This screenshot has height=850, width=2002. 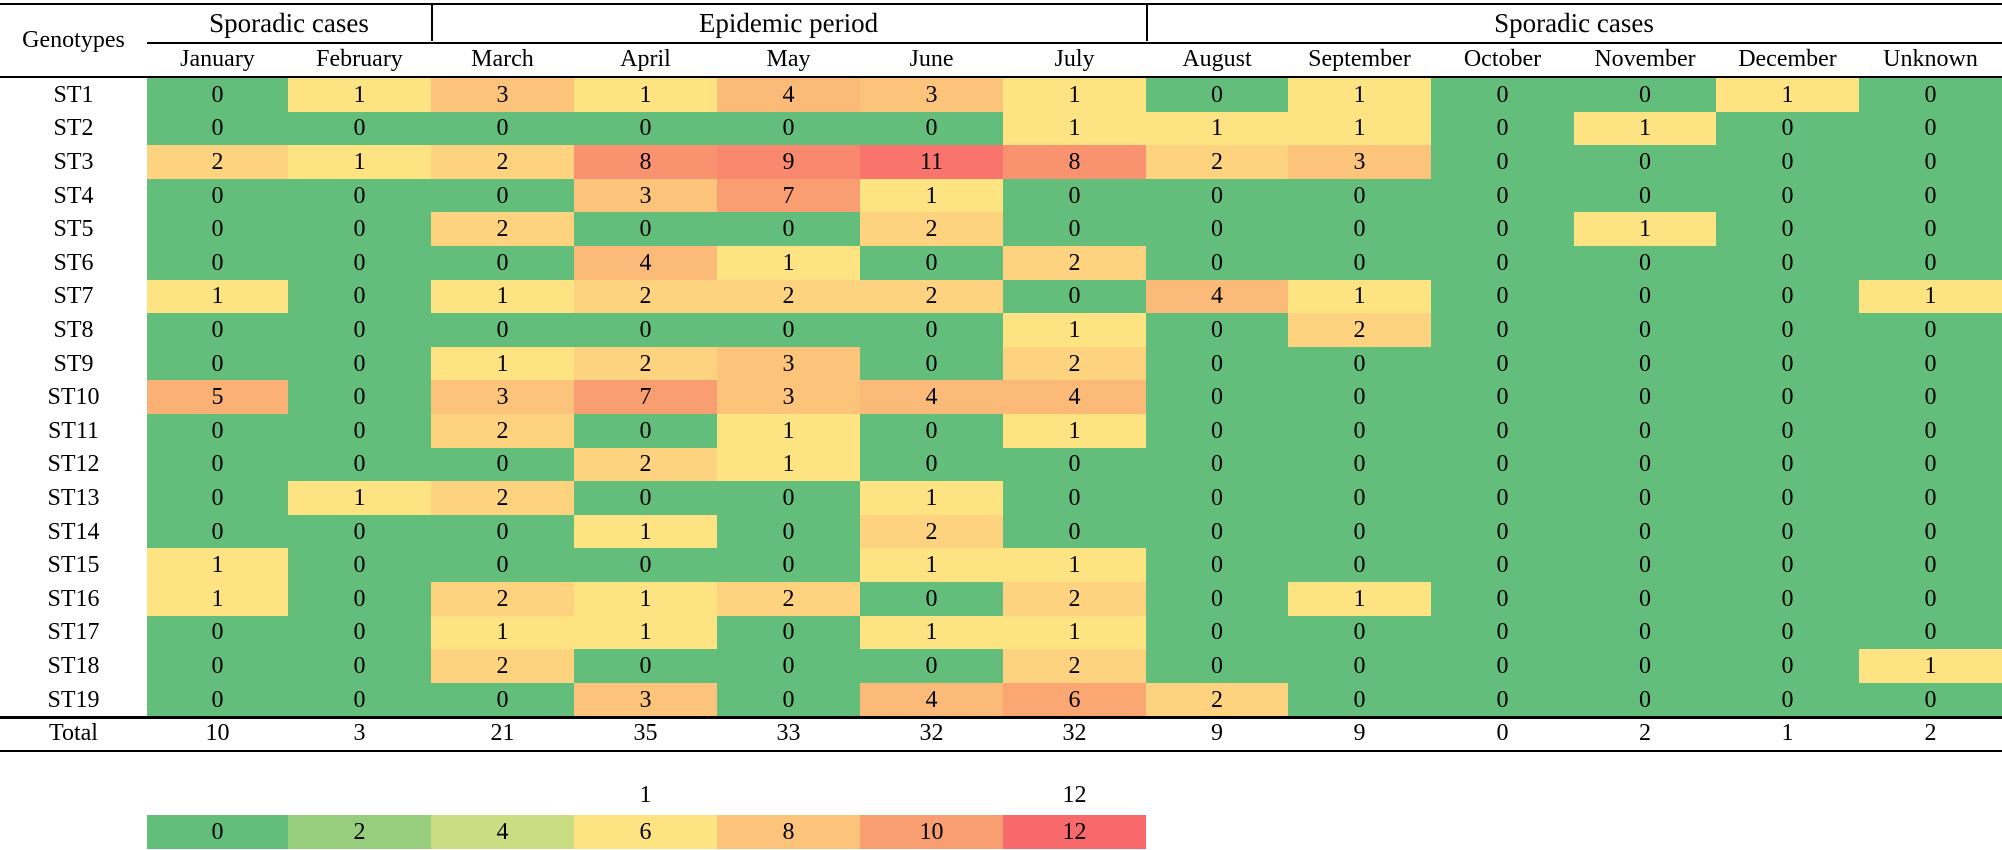 I want to click on row-label-st16: ST16, so click(x=73, y=598).